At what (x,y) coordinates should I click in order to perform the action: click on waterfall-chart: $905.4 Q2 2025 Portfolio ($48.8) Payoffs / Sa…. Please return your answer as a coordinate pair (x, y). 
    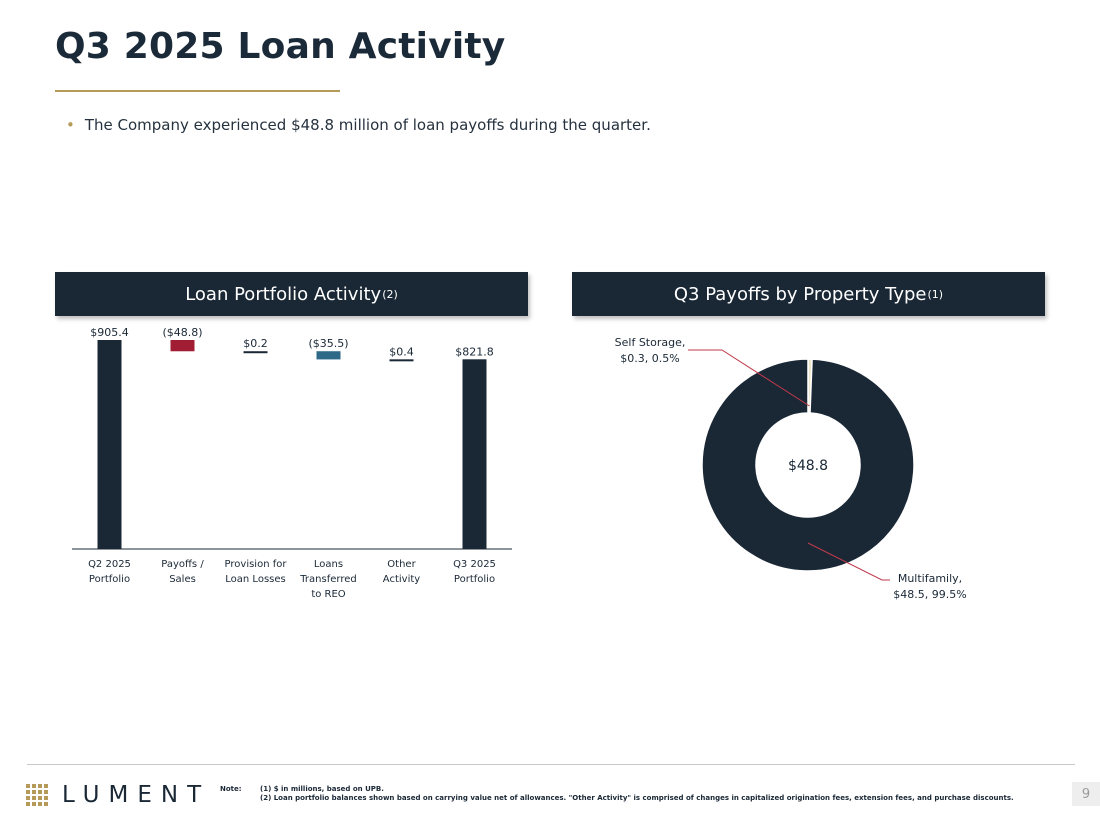
    Looking at the image, I should click on (292, 463).